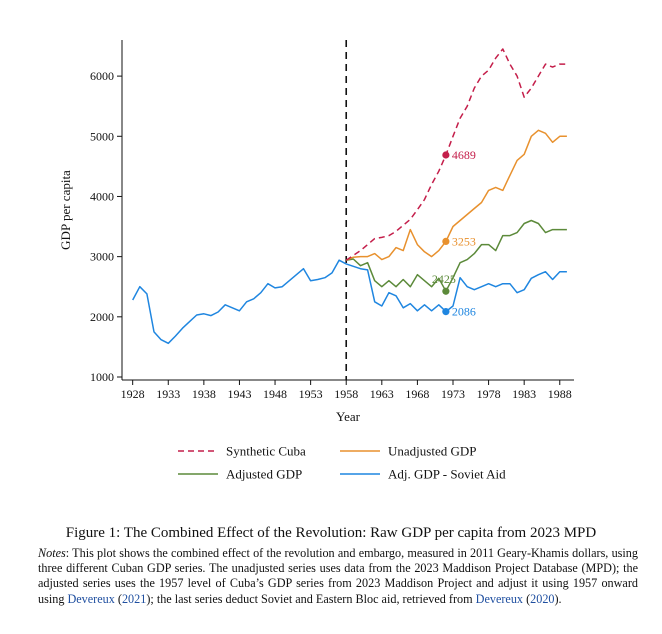 Image resolution: width=662 pixels, height=634 pixels. Describe the element at coordinates (432, 451) in the screenshot. I see `legend-label: Unadjusted GDP` at that location.